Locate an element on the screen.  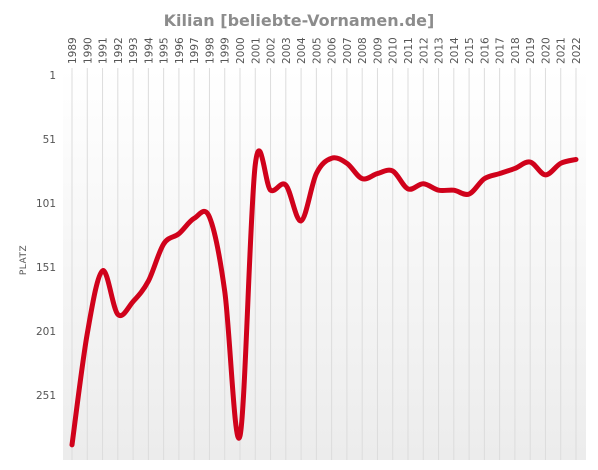
data-point-2019 is located at coordinates (530, 162).